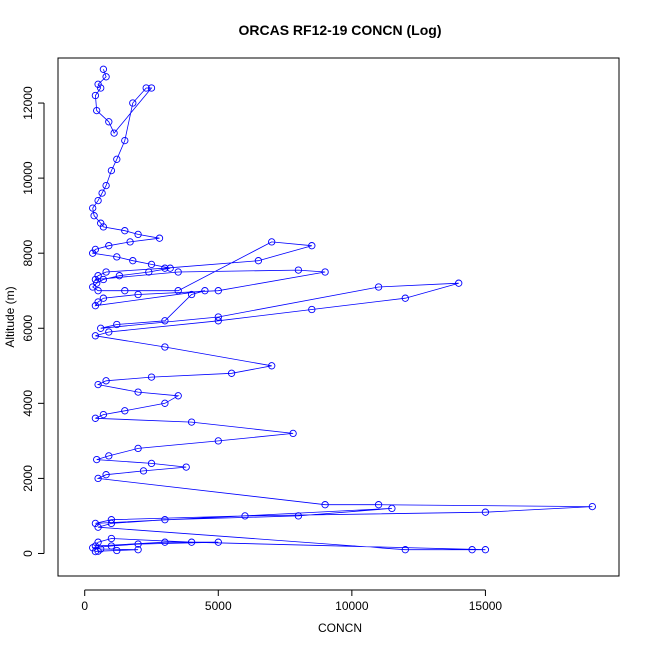 The width and height of the screenshot is (650, 650). Describe the element at coordinates (84, 606) in the screenshot. I see `x-tick-label: 0` at that location.